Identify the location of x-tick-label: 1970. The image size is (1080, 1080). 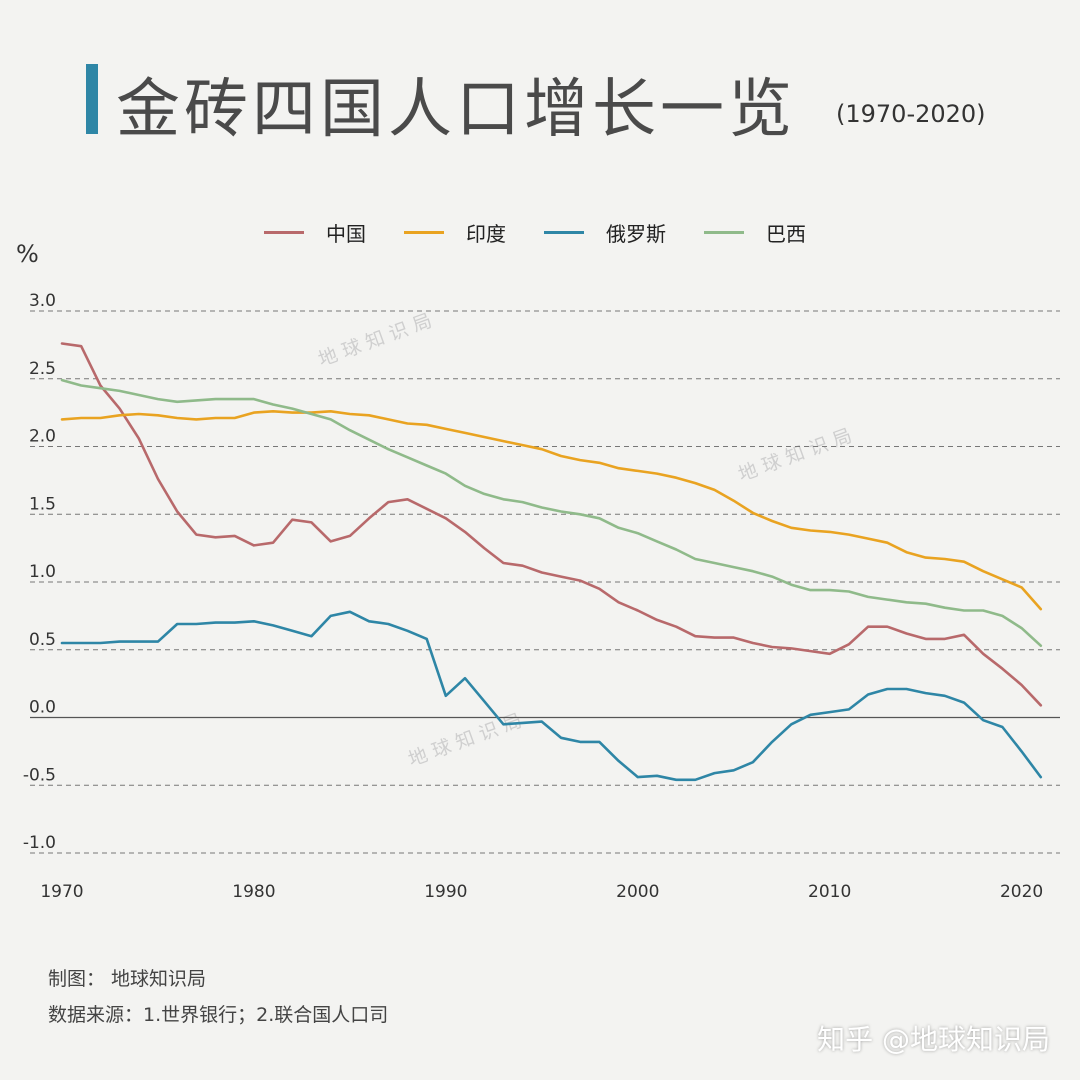
(61, 892).